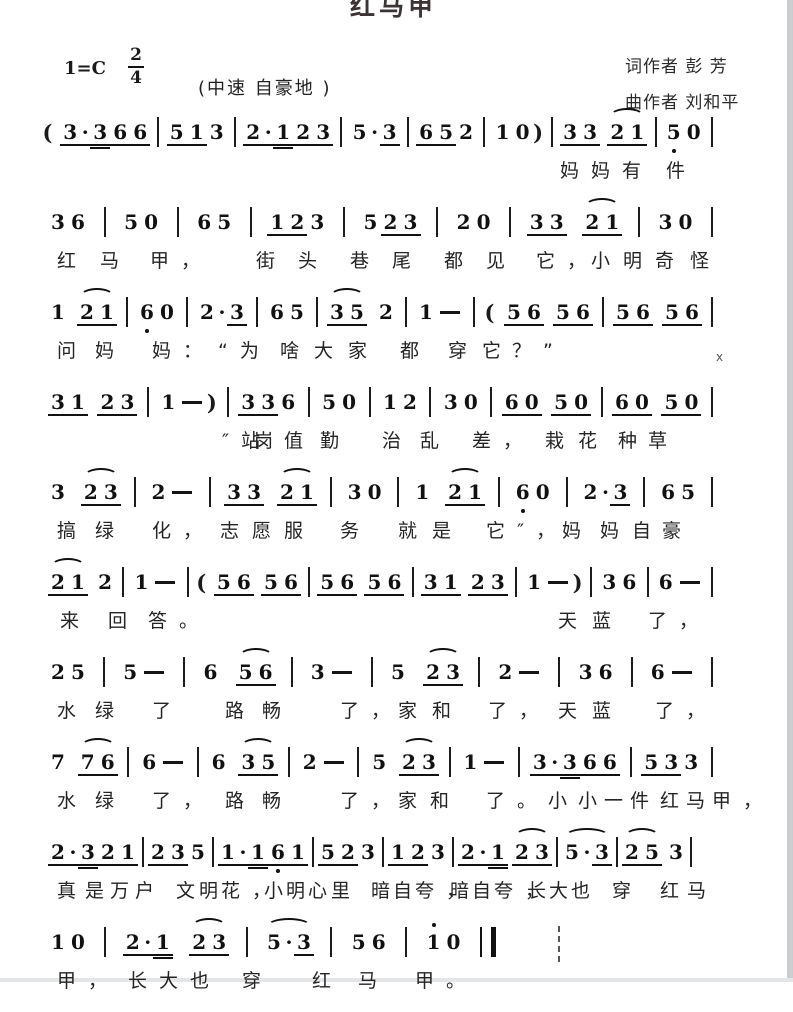 This screenshot has height=1012, width=793. I want to click on lyric-syllable: 明, so click(215, 891).